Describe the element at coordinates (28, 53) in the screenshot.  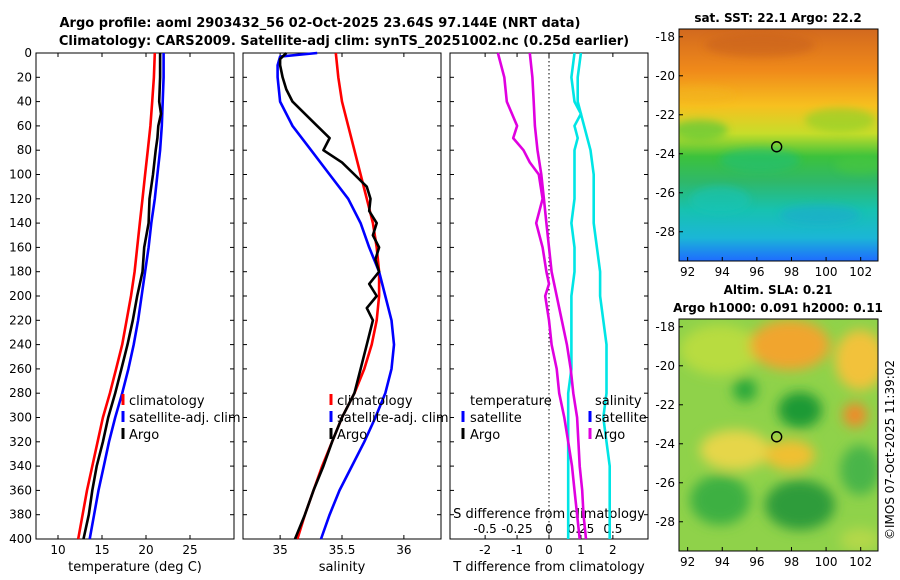
I see `y-tick-label: 0` at that location.